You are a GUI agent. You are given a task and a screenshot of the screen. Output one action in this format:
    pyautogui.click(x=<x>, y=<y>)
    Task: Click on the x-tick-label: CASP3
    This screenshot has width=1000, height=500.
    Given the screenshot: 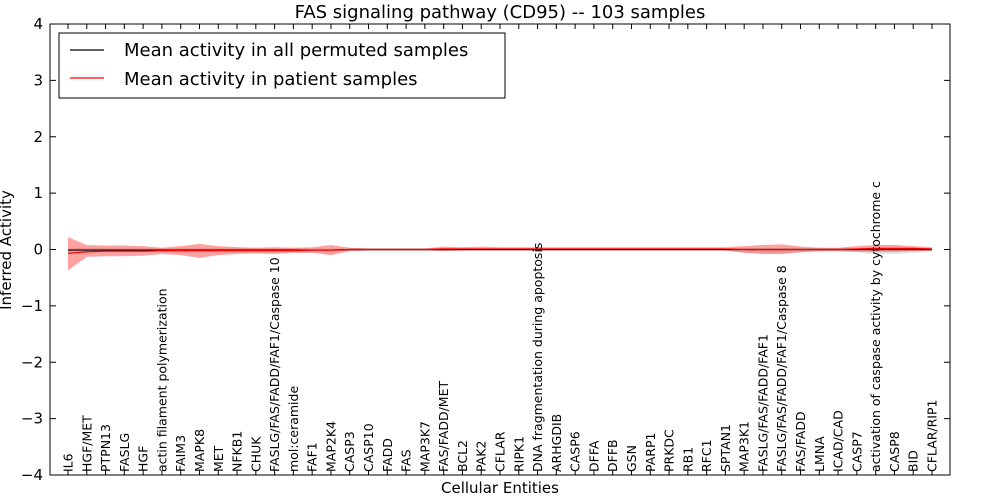 What is the action you would take?
    pyautogui.click(x=349, y=451)
    